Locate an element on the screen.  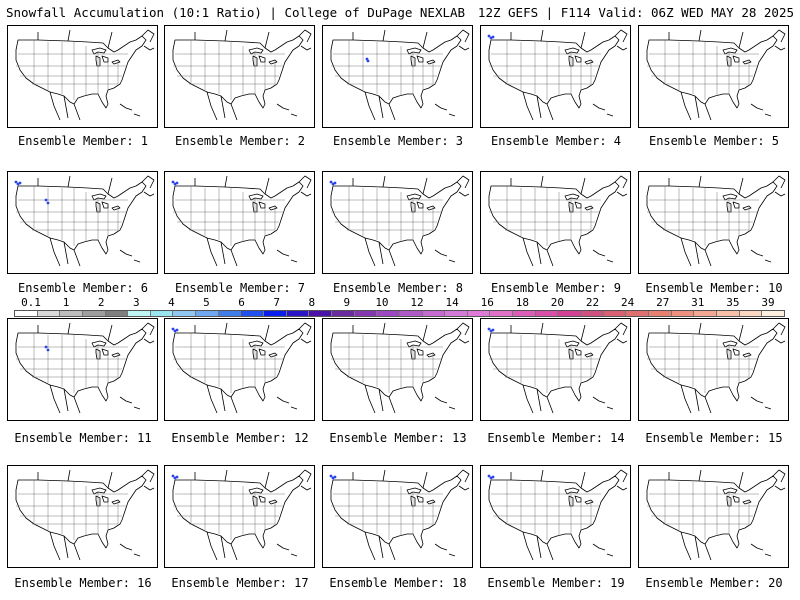
ensemble-member-label: Ensemble Member: 13 is located at coordinates (398, 438).